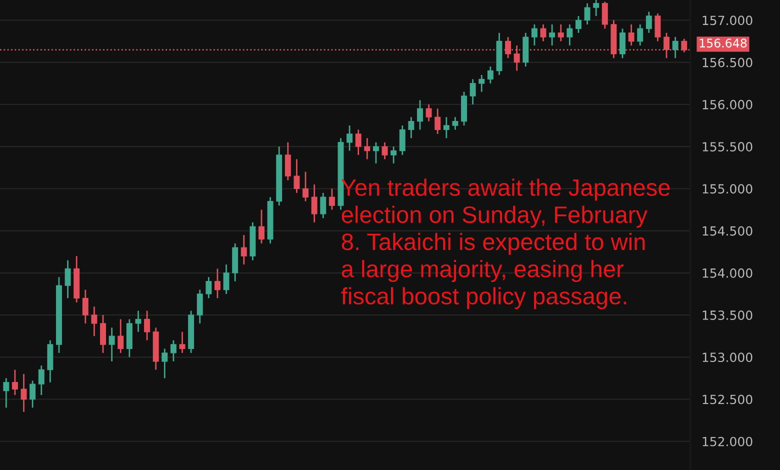 This screenshot has width=780, height=470. I want to click on y-tick-label: 157.000, so click(727, 21).